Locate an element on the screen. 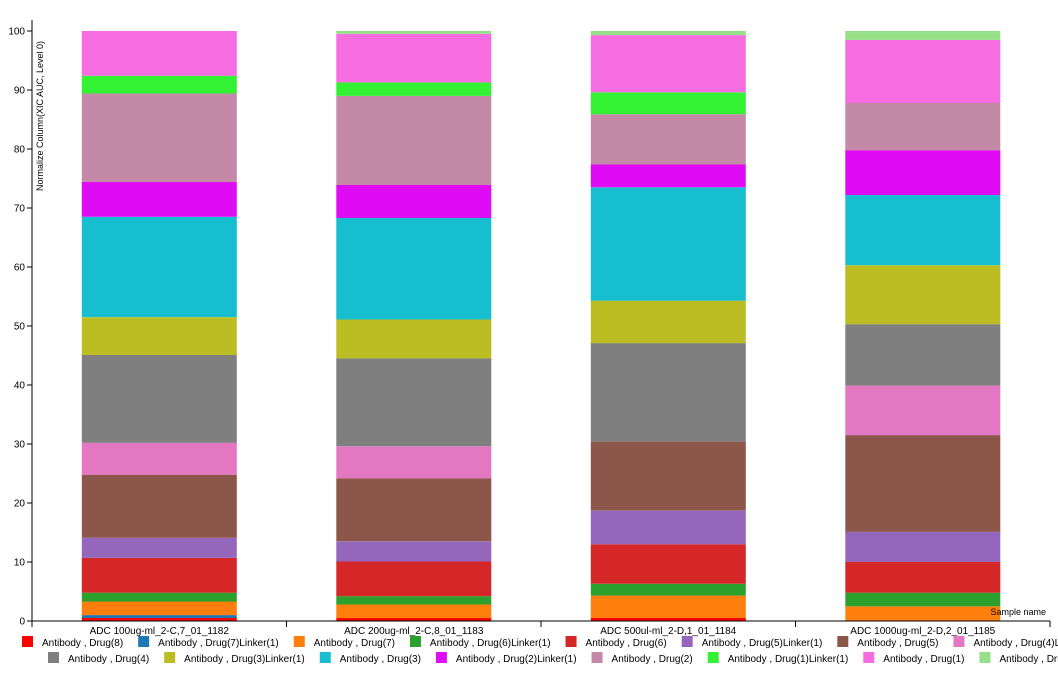  x-tick-label: ADC 200ug-ml_2-C,8_01_1183 is located at coordinates (414, 631).